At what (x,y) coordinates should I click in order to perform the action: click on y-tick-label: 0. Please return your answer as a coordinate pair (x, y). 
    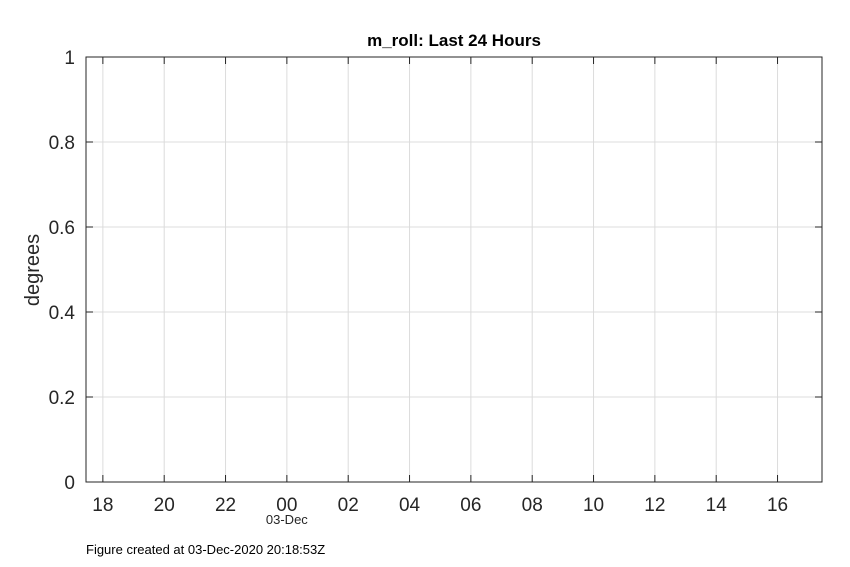
    Looking at the image, I should click on (69, 483).